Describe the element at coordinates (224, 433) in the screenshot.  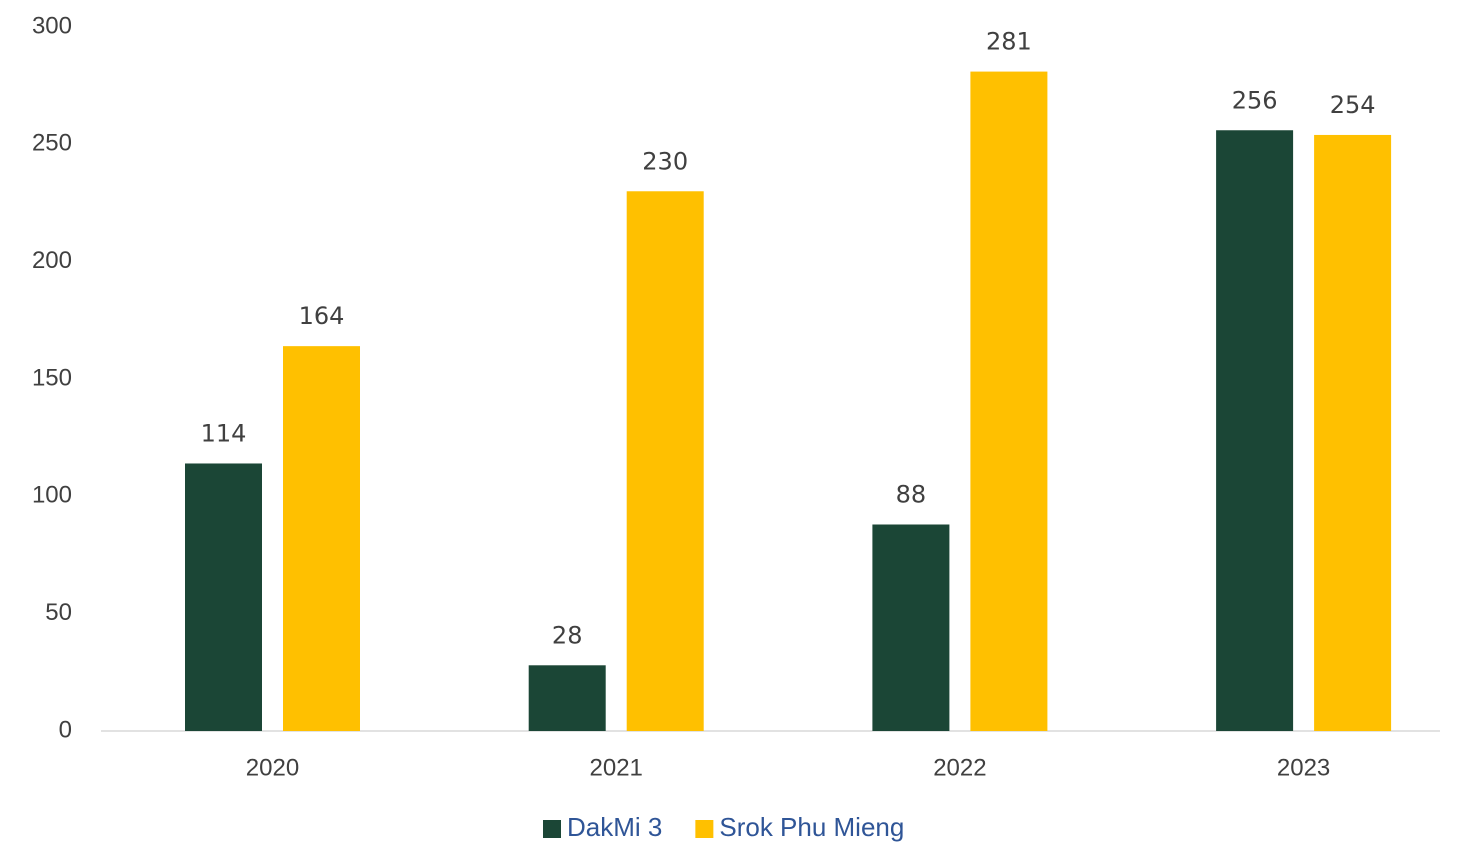
I see `data-label: 114` at that location.